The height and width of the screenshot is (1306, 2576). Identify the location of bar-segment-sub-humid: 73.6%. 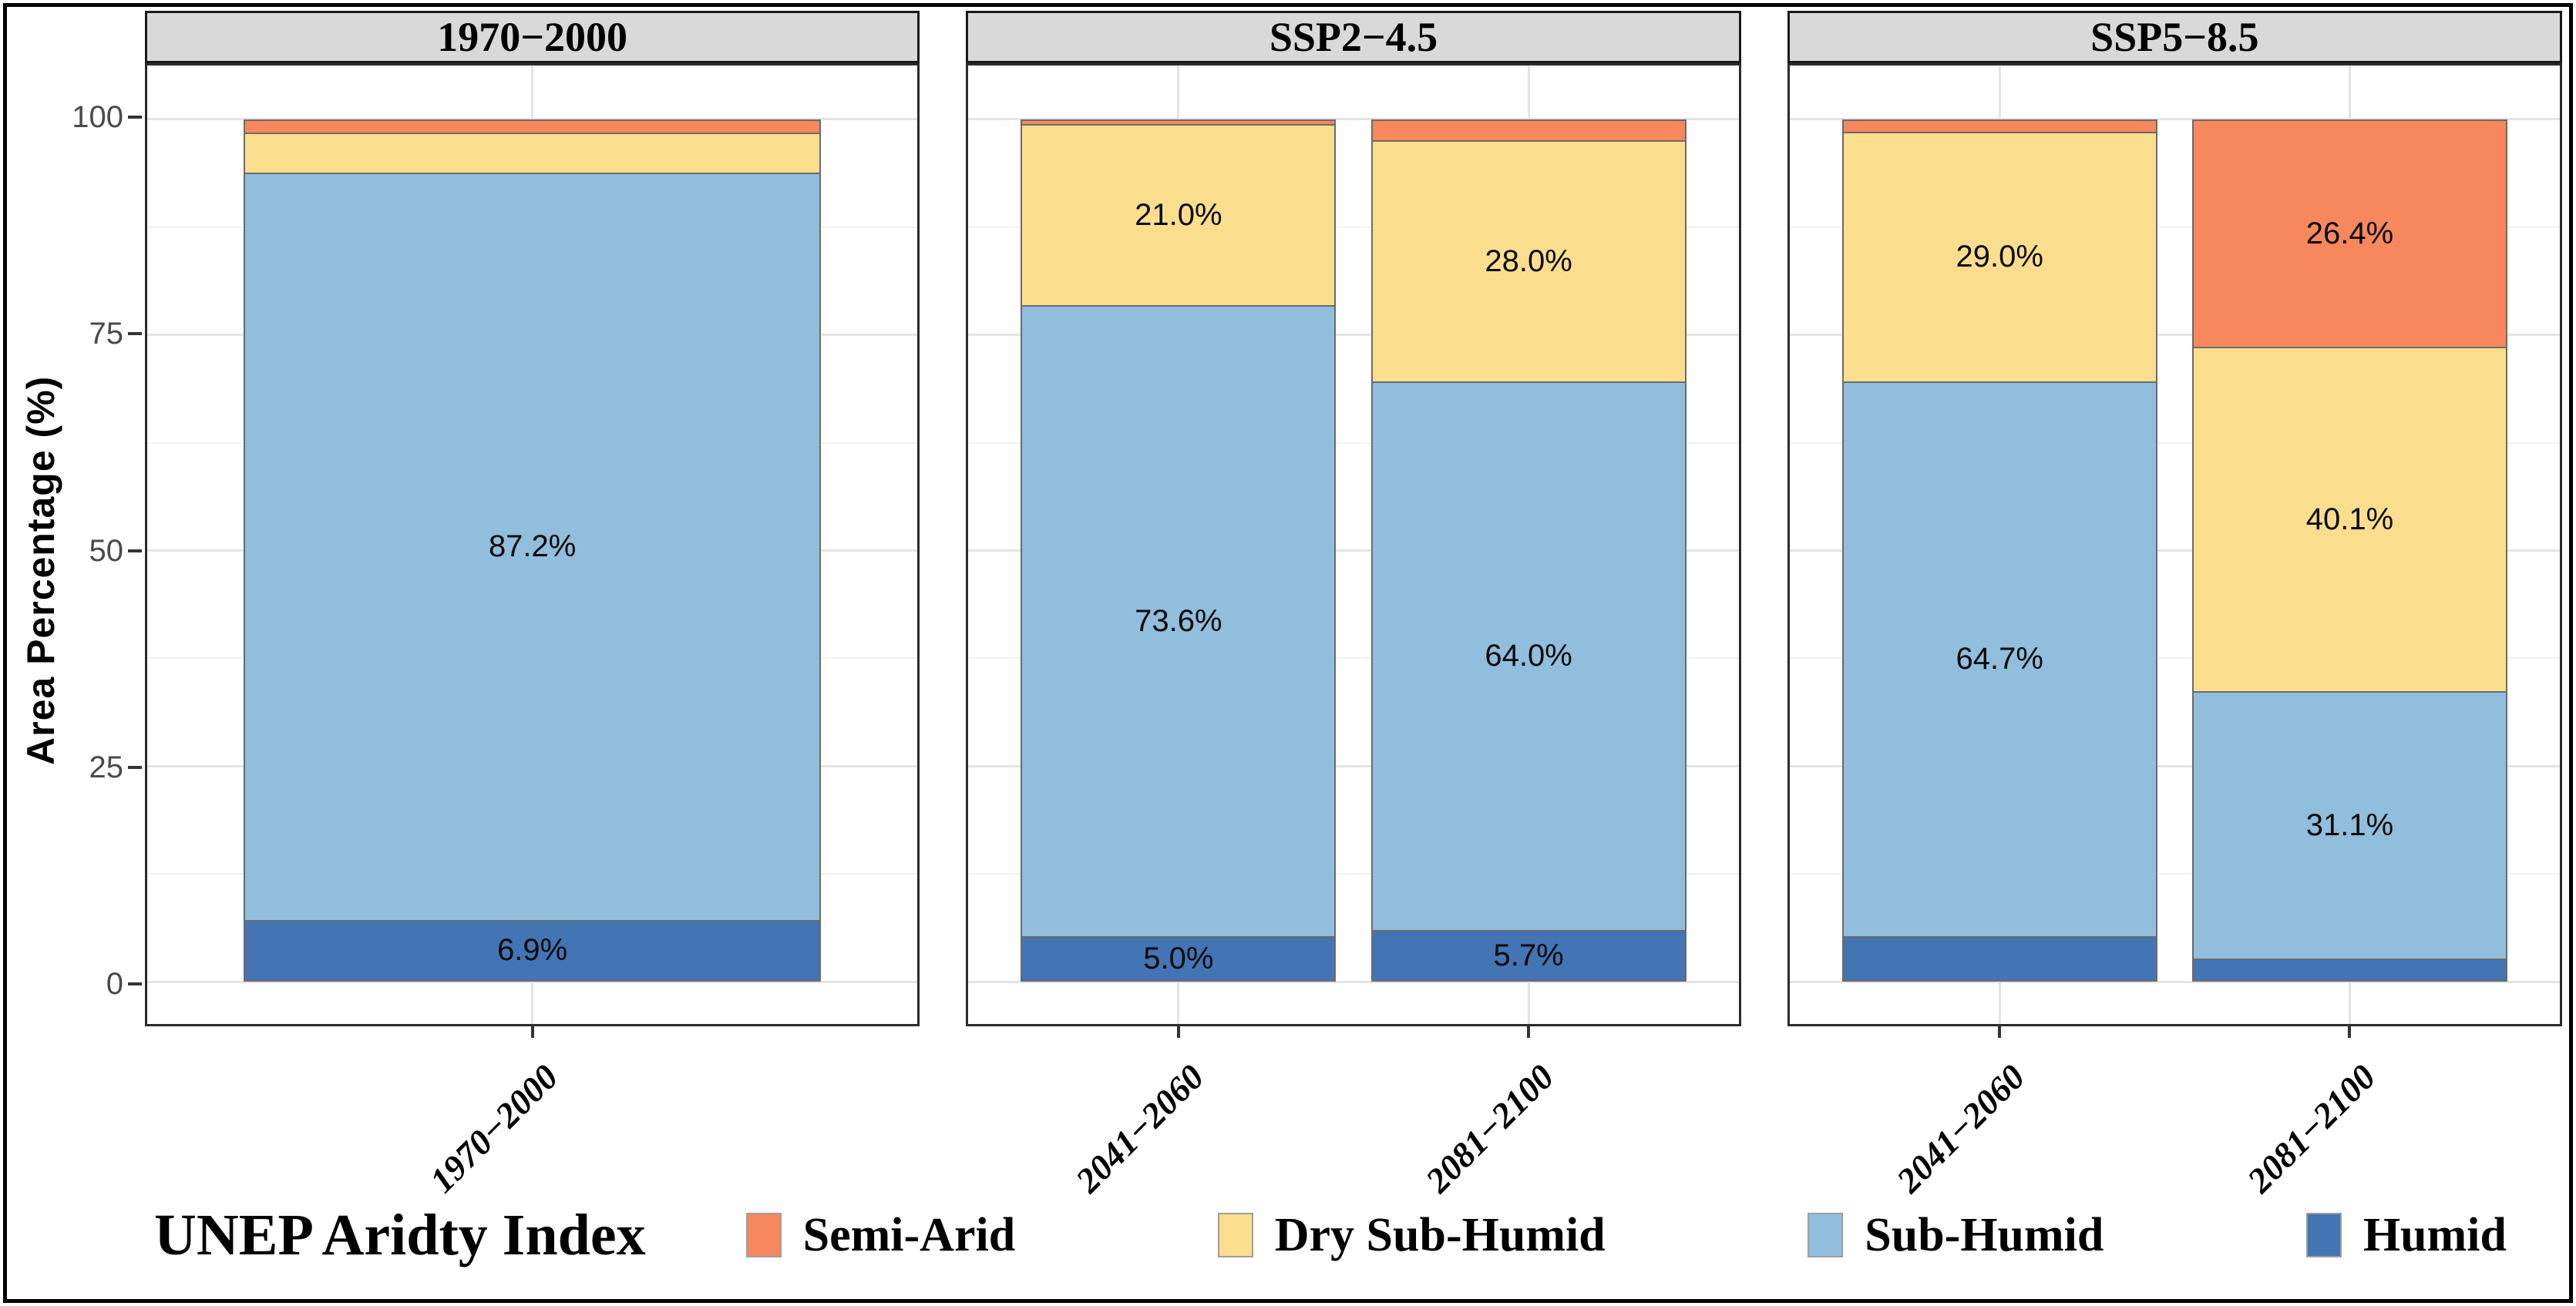
(1179, 621).